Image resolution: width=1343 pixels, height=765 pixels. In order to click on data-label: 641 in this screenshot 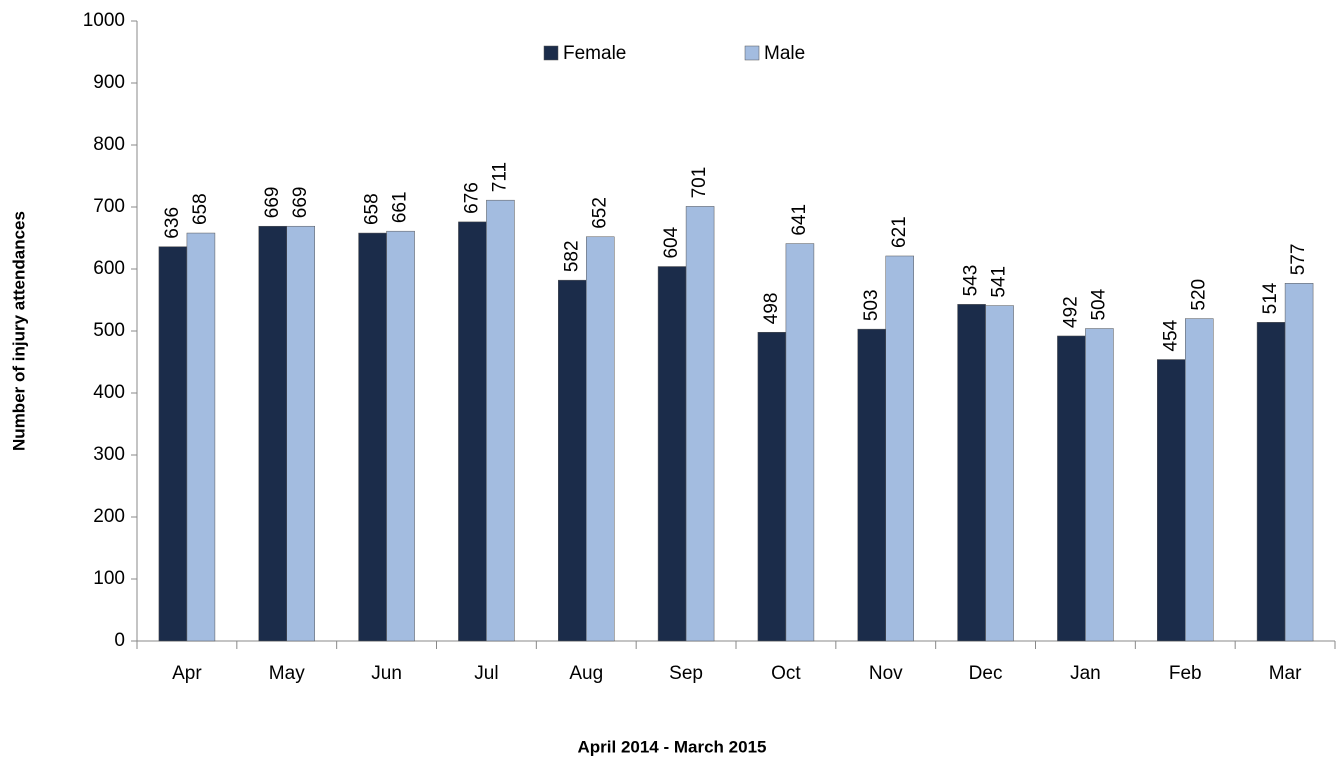, I will do `click(799, 220)`.